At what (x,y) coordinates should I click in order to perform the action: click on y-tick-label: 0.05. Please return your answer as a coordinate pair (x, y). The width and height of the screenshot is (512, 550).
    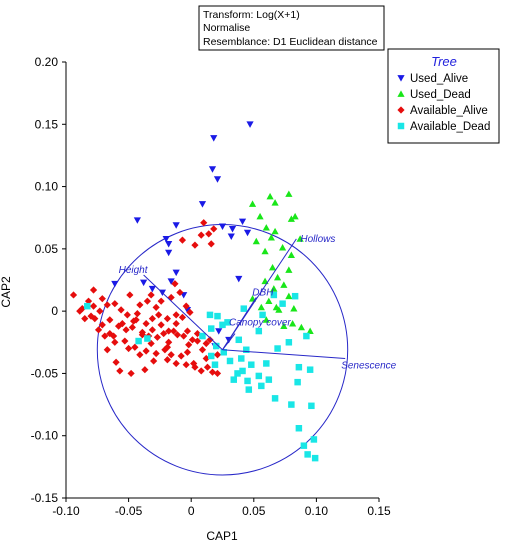
    Looking at the image, I should click on (47, 249).